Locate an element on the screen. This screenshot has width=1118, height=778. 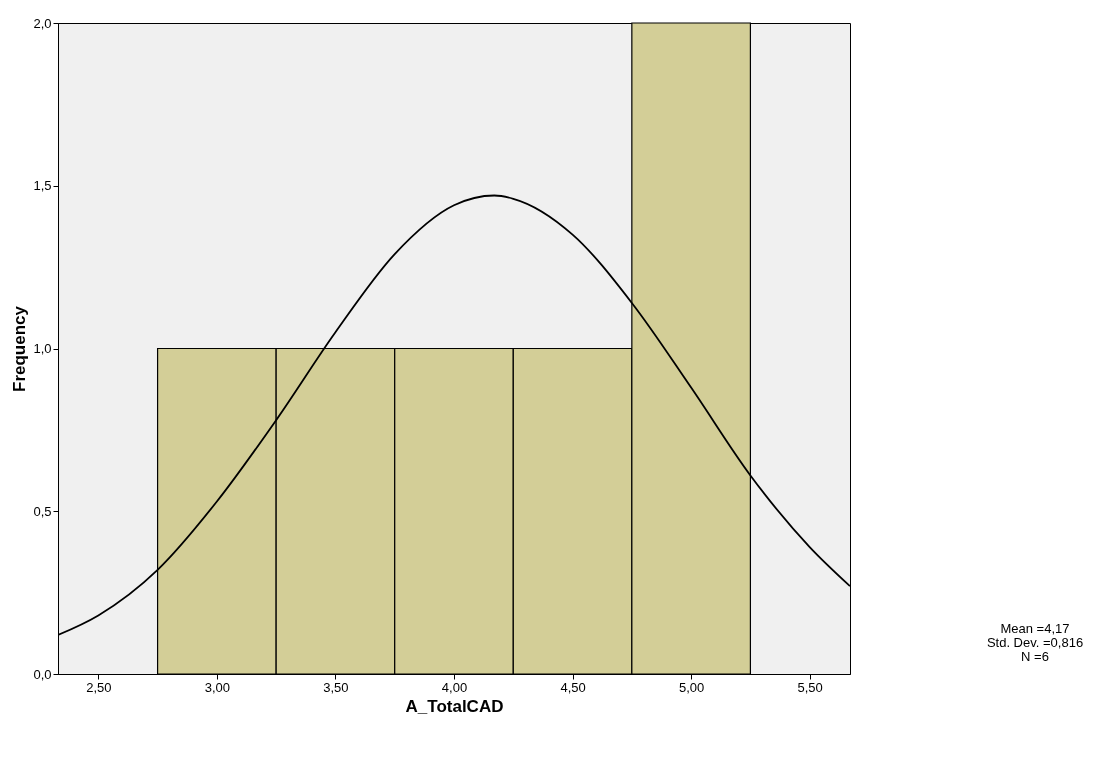
y-tick-label: 0,0 is located at coordinates (42, 674).